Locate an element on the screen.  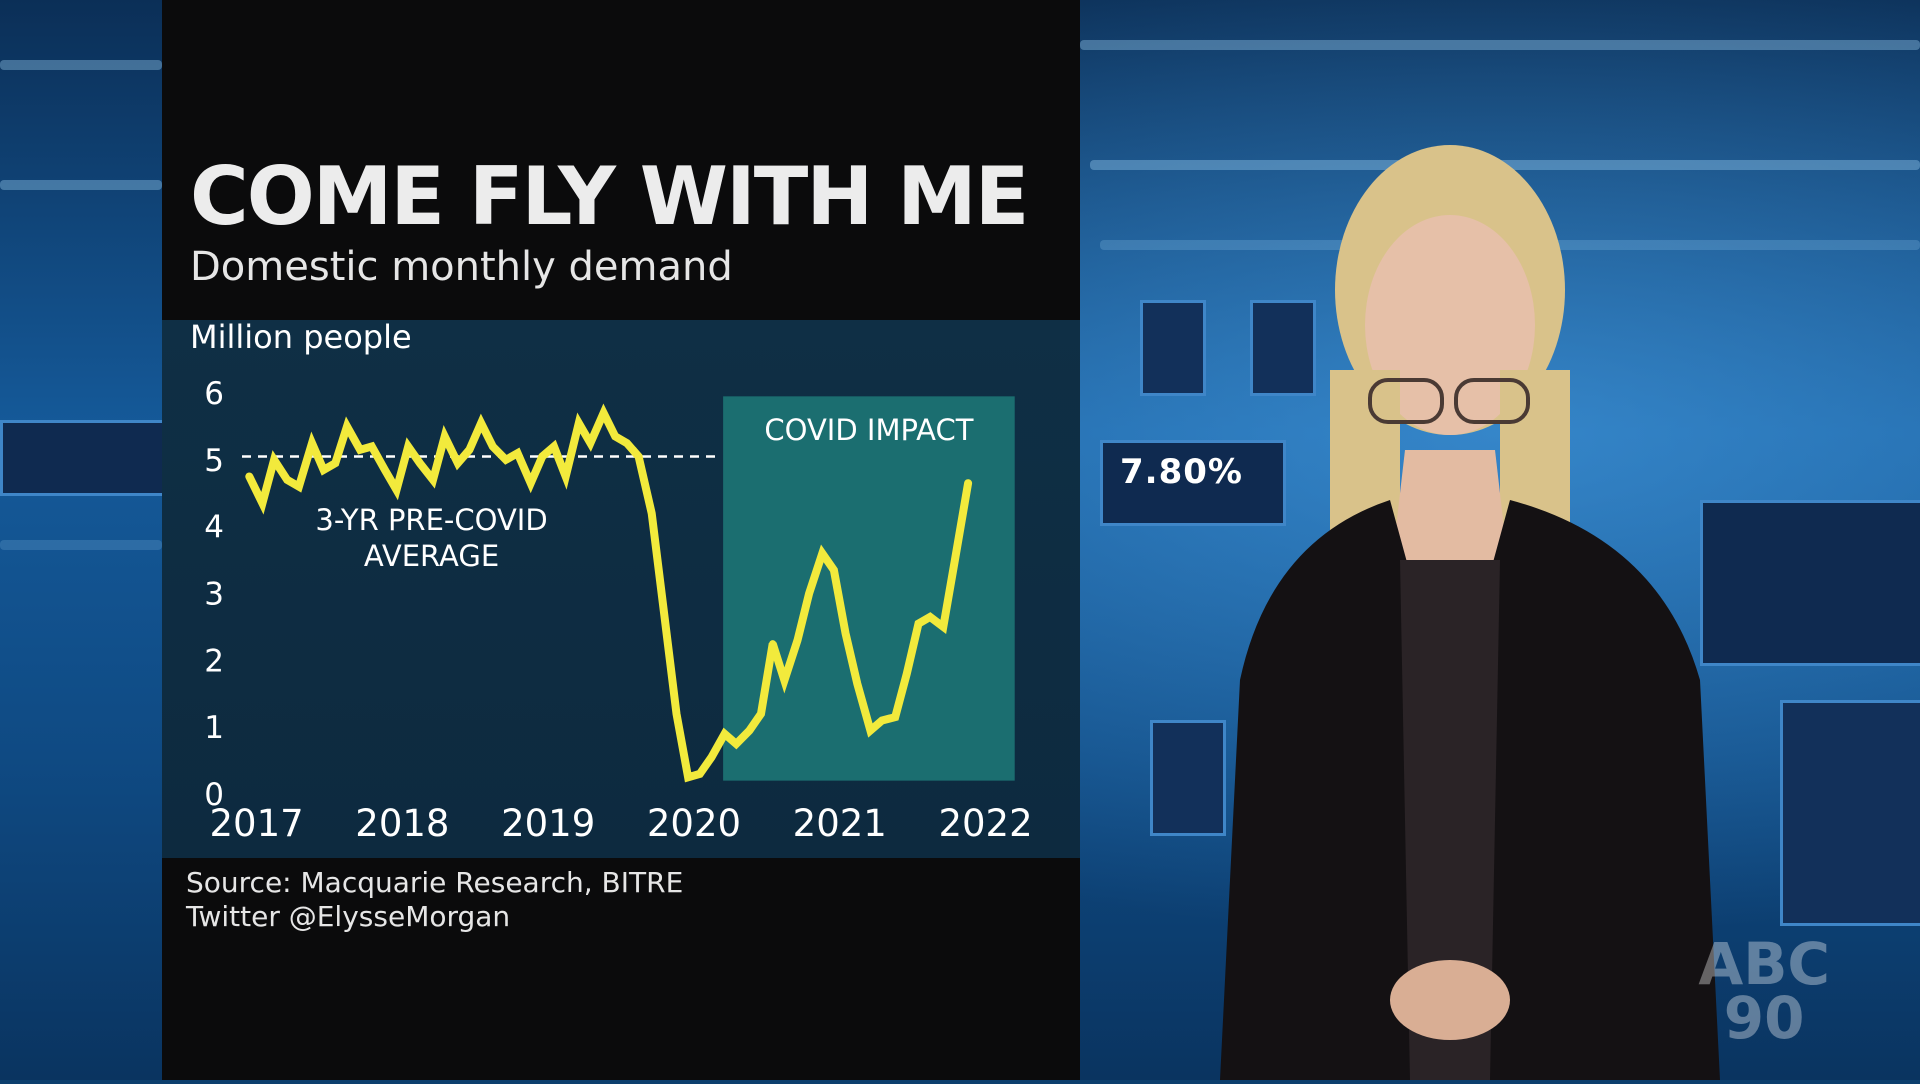
y-tick-label: 0 is located at coordinates (214, 795).